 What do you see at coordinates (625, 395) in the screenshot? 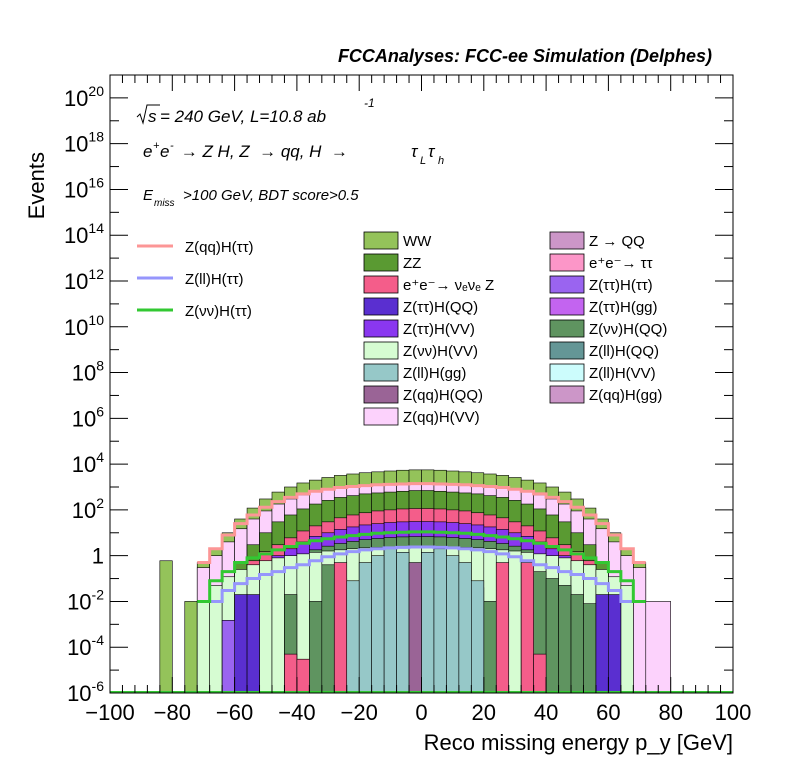
I see `legend-label-ZqqHgg: Z(qq)H(gg)` at bounding box center [625, 395].